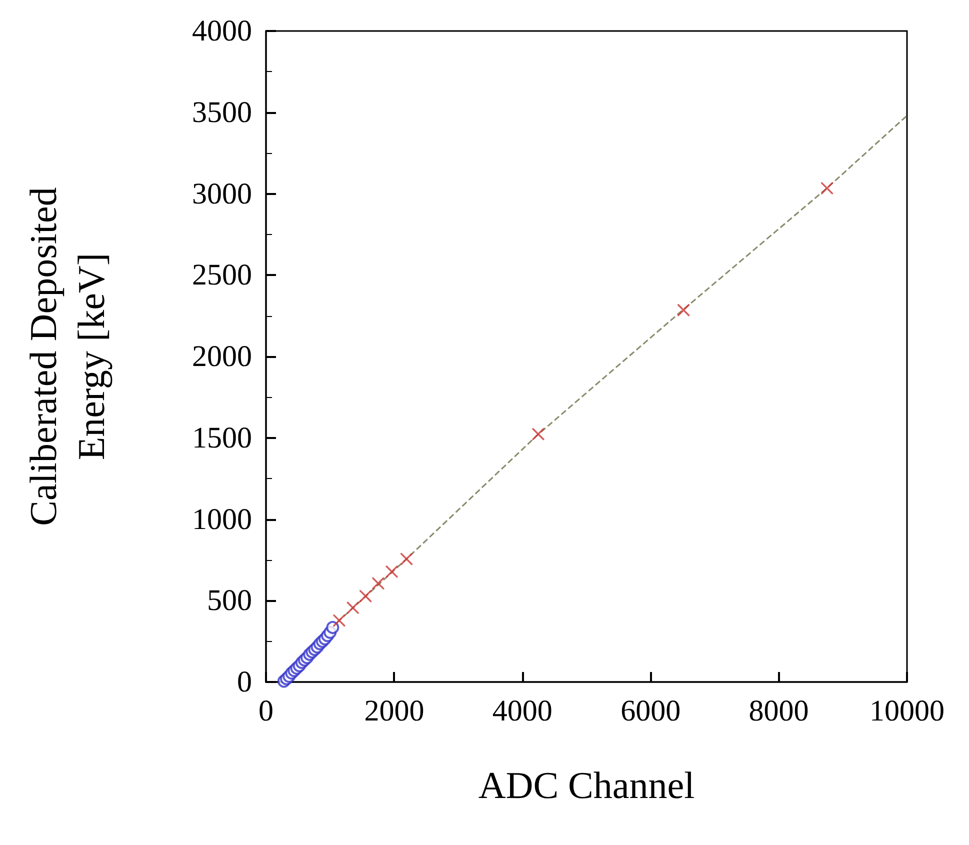  Describe the element at coordinates (266, 711) in the screenshot. I see `x-tick-label: 0` at that location.